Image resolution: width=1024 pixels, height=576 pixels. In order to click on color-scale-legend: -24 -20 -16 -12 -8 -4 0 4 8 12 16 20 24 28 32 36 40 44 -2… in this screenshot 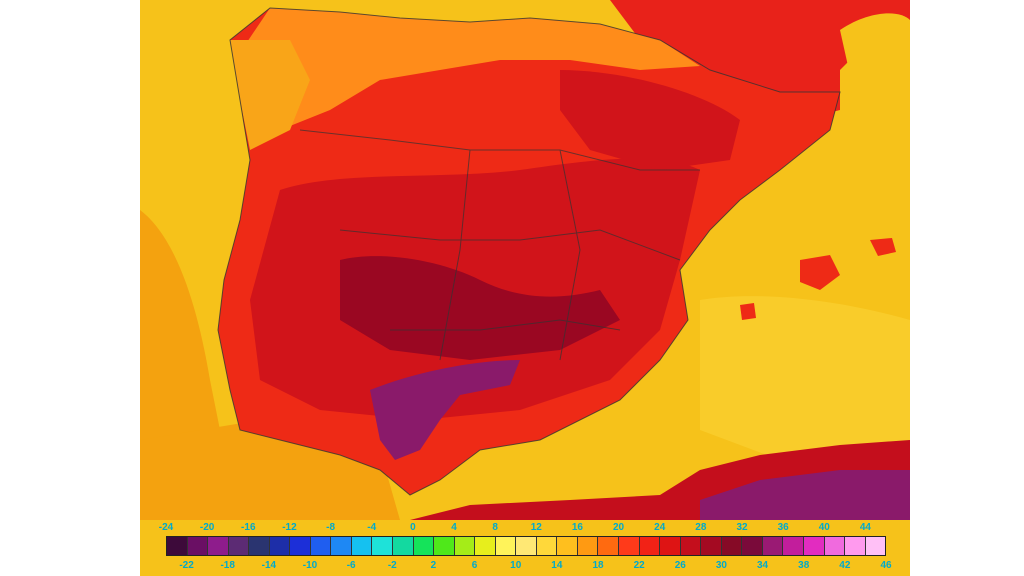, I will do `click(525, 547)`.